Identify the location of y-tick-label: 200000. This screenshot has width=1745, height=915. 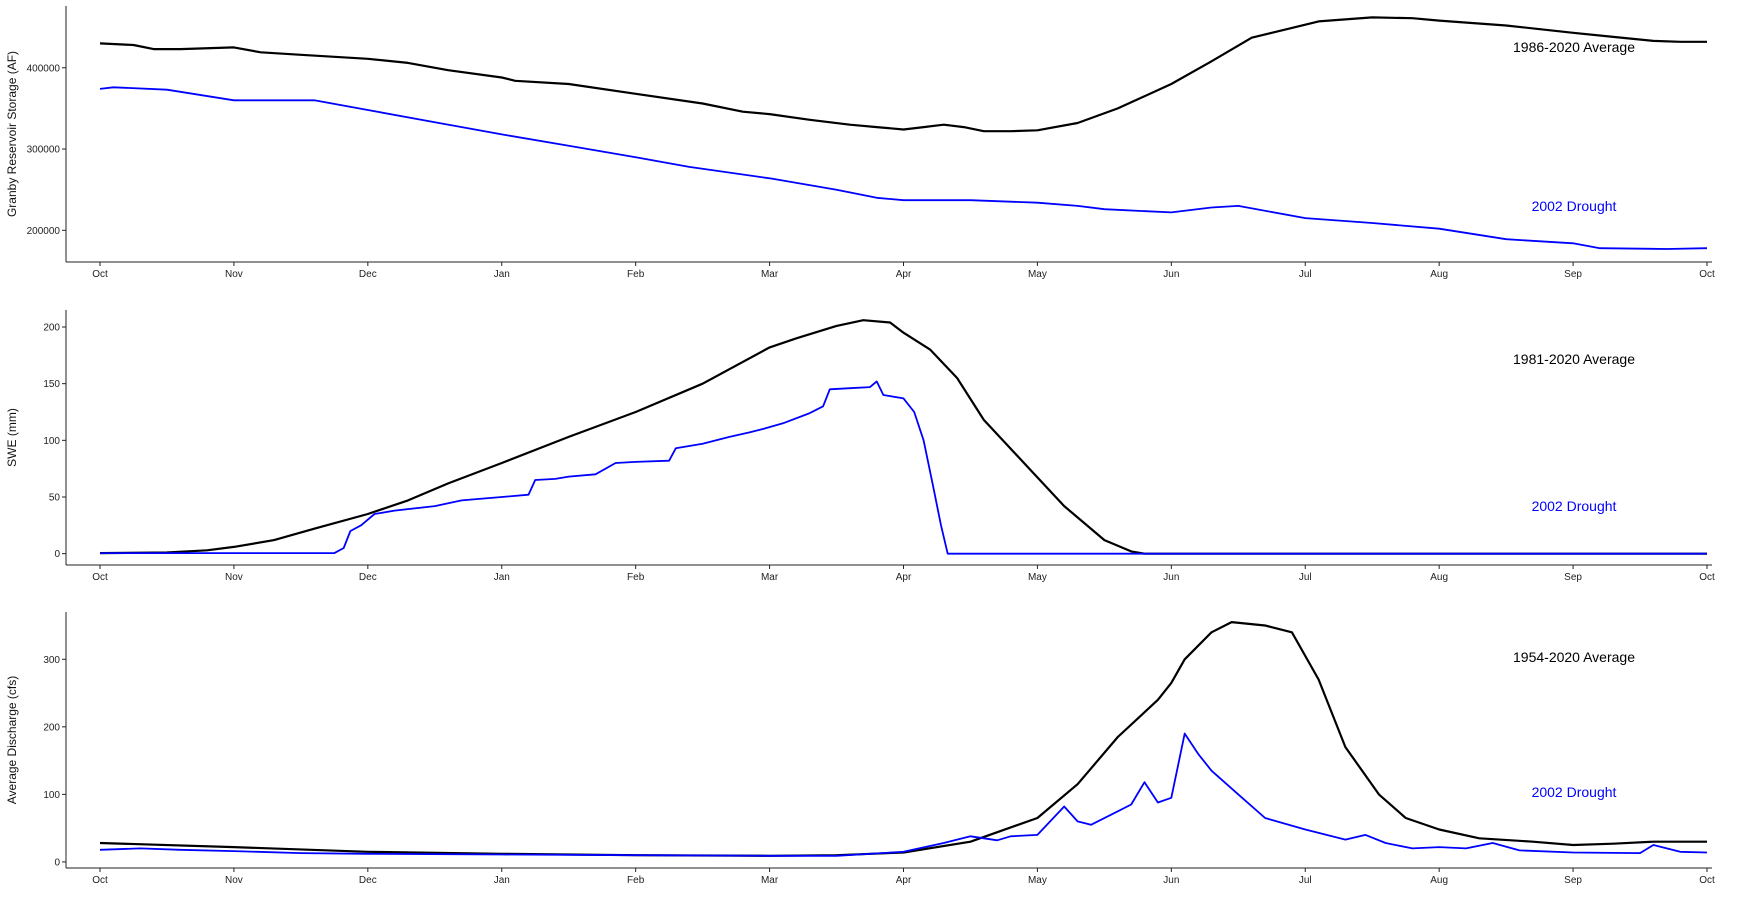
(44, 231).